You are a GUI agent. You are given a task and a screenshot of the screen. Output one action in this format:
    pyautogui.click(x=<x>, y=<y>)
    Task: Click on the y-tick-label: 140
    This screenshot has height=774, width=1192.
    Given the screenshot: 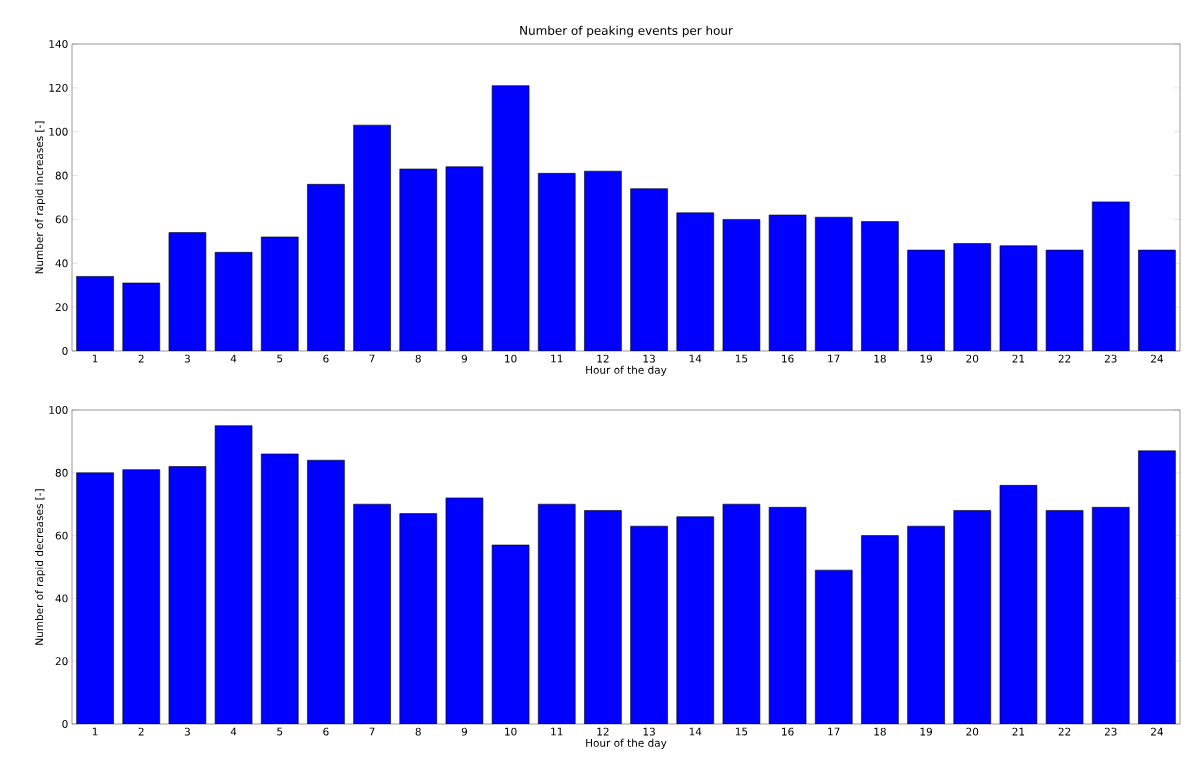 What is the action you would take?
    pyautogui.click(x=58, y=44)
    